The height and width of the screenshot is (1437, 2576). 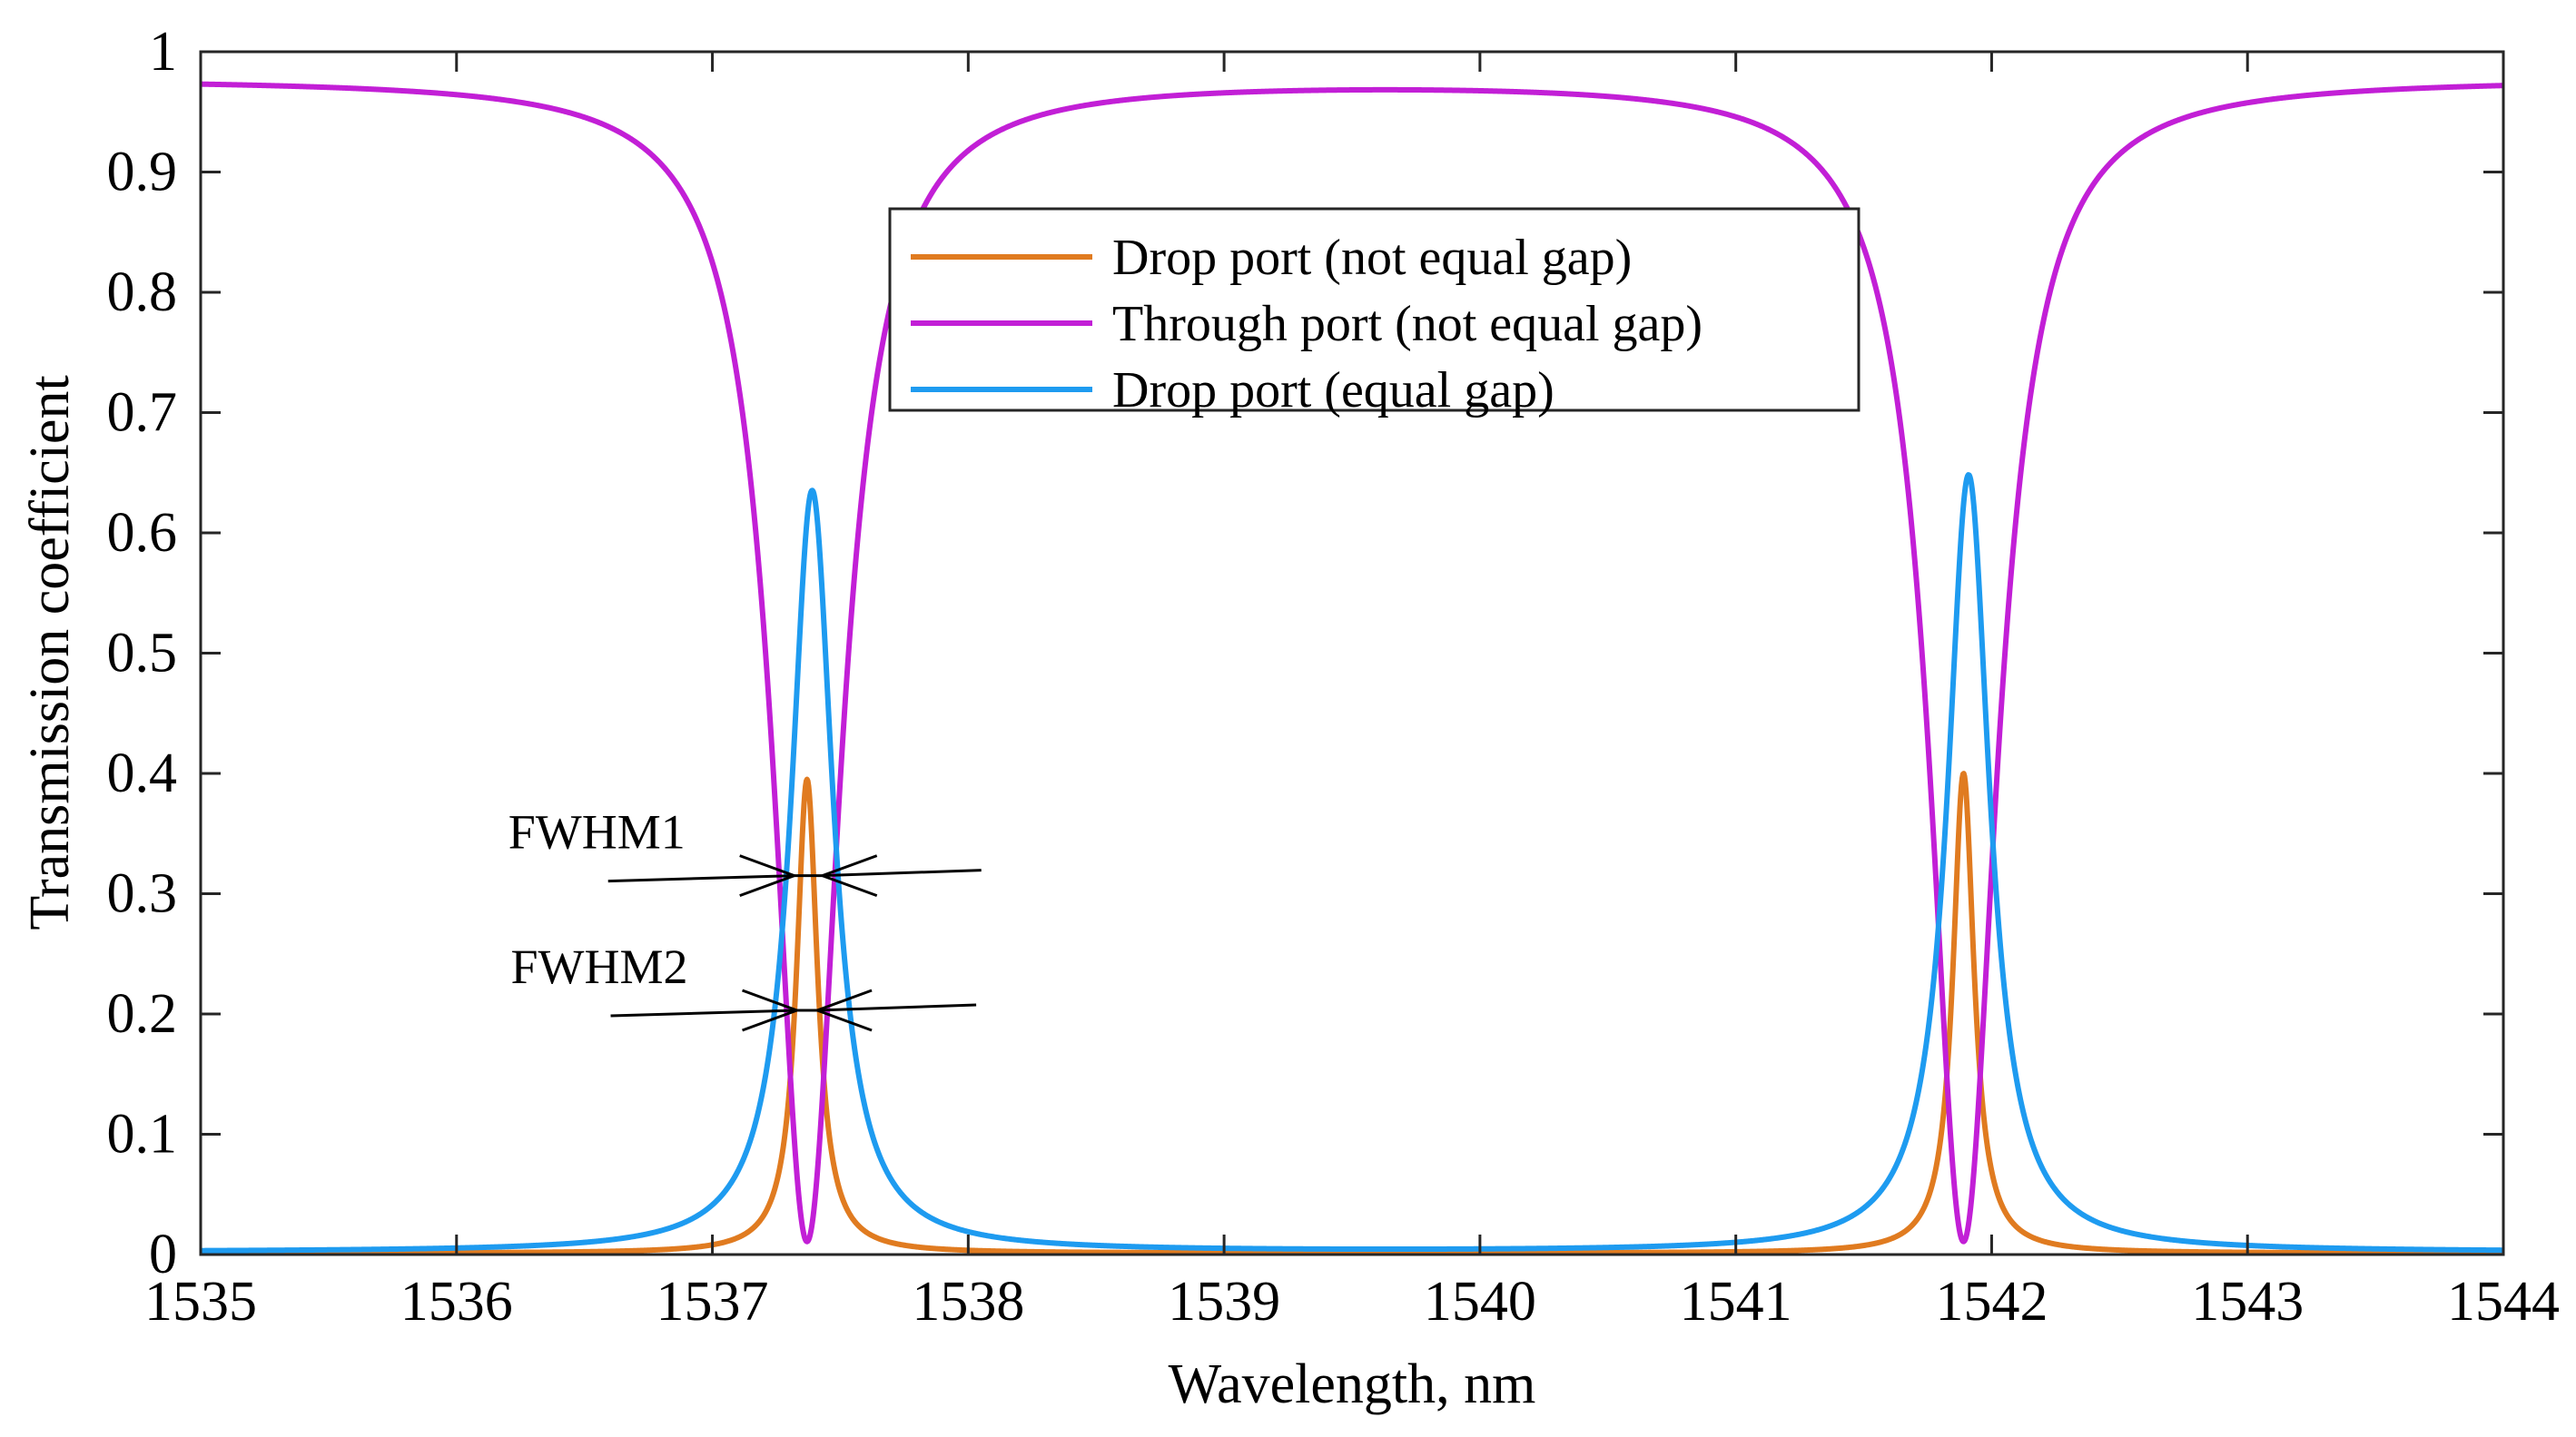 I want to click on x-tick-label: 1537, so click(x=712, y=1302).